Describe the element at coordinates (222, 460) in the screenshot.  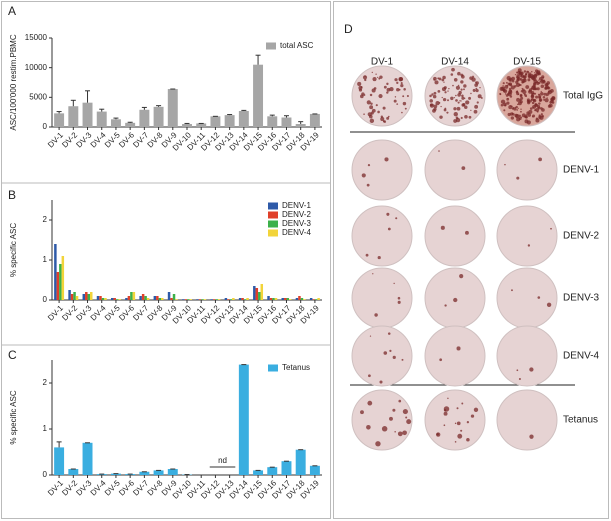
I see `annotation: nd` at that location.